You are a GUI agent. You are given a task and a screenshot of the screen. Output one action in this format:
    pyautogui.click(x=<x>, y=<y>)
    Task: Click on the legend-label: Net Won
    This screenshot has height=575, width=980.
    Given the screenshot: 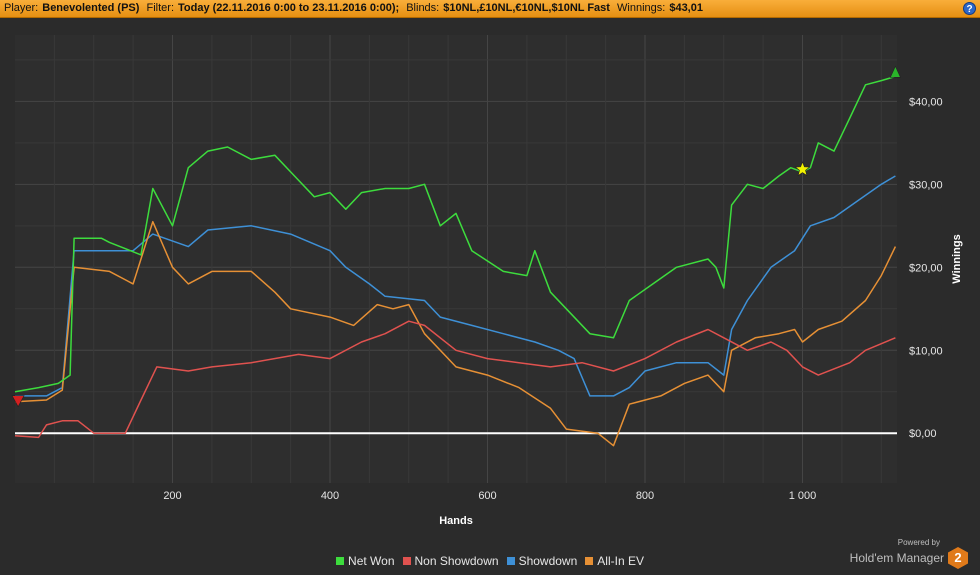 What is the action you would take?
    pyautogui.click(x=371, y=561)
    